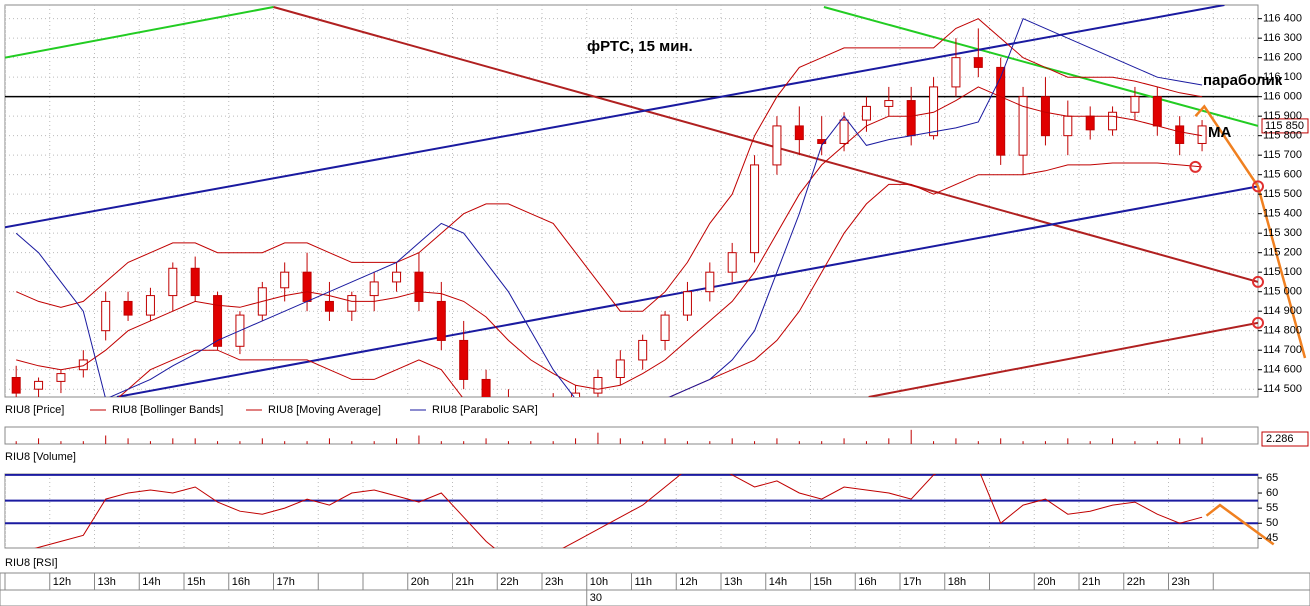 Image resolution: width=1310 pixels, height=606 pixels. What do you see at coordinates (655, 597) in the screenshot?
I see `date-axis` at bounding box center [655, 597].